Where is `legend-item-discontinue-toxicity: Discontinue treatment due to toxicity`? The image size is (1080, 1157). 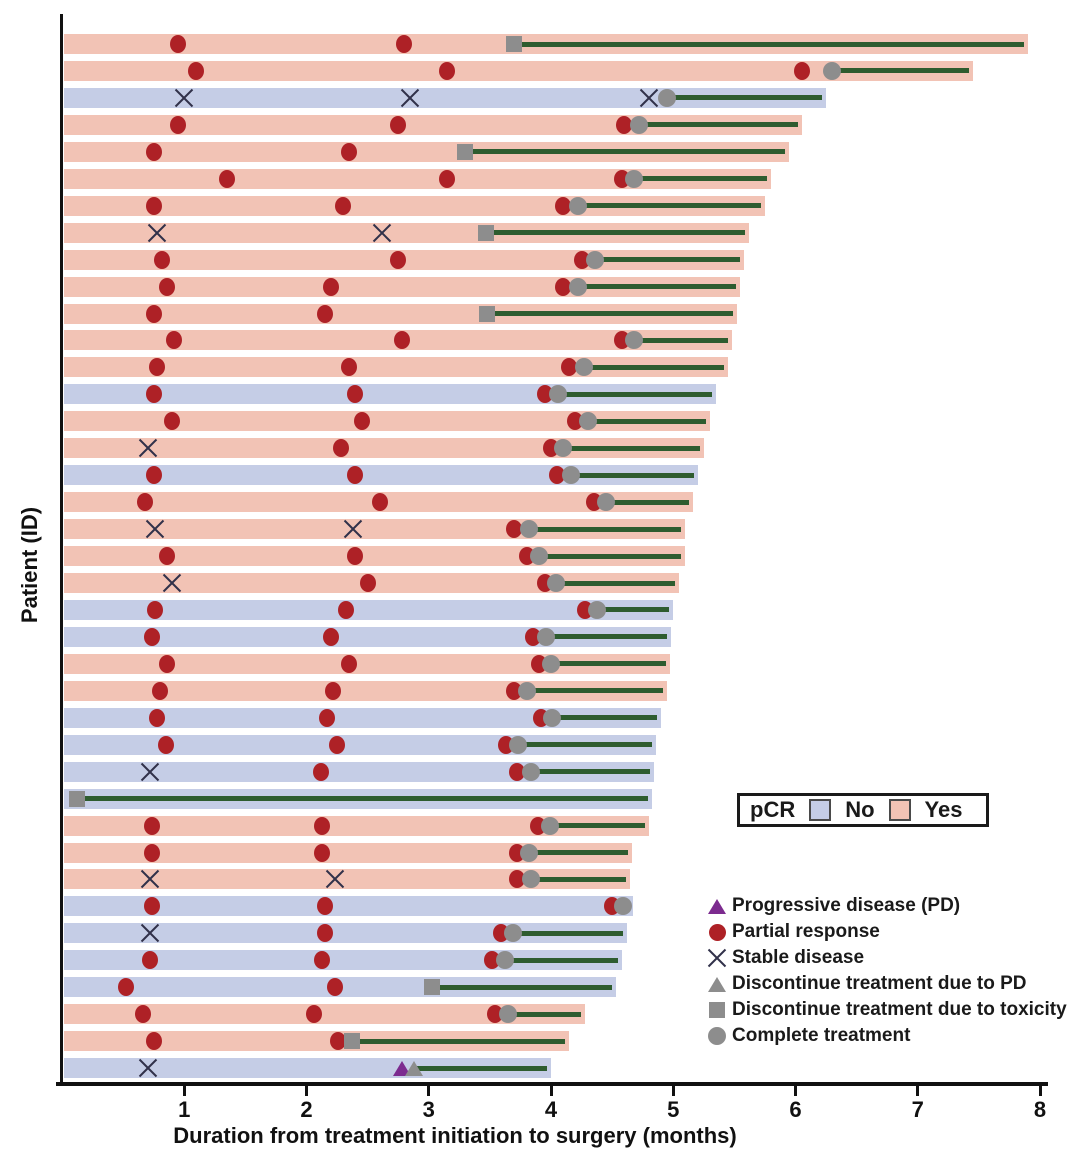 legend-item-discontinue-toxicity: Discontinue treatment due to toxicity is located at coordinates (884, 1010).